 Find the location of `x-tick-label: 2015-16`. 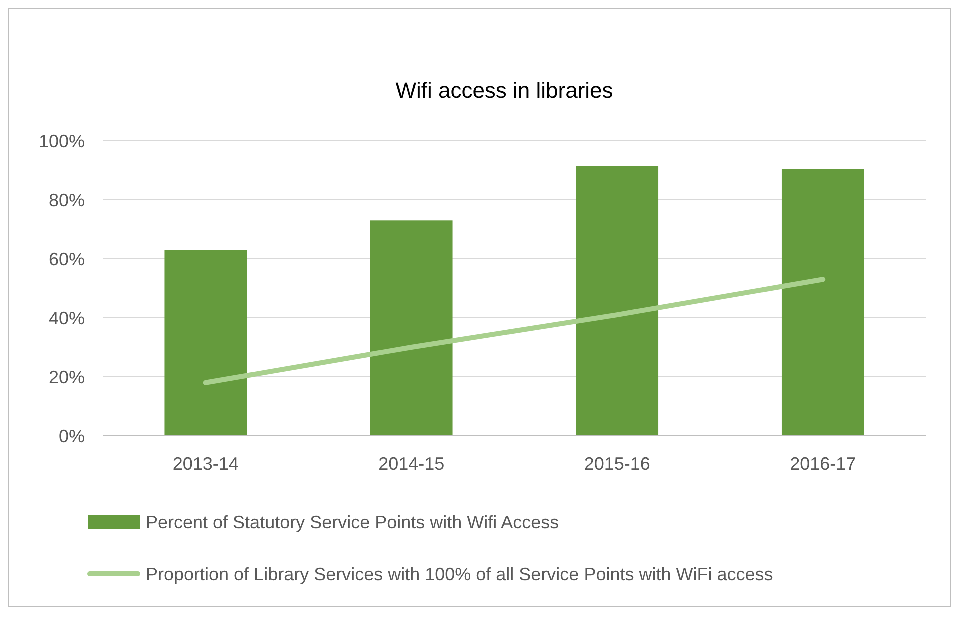

x-tick-label: 2015-16 is located at coordinates (617, 464).